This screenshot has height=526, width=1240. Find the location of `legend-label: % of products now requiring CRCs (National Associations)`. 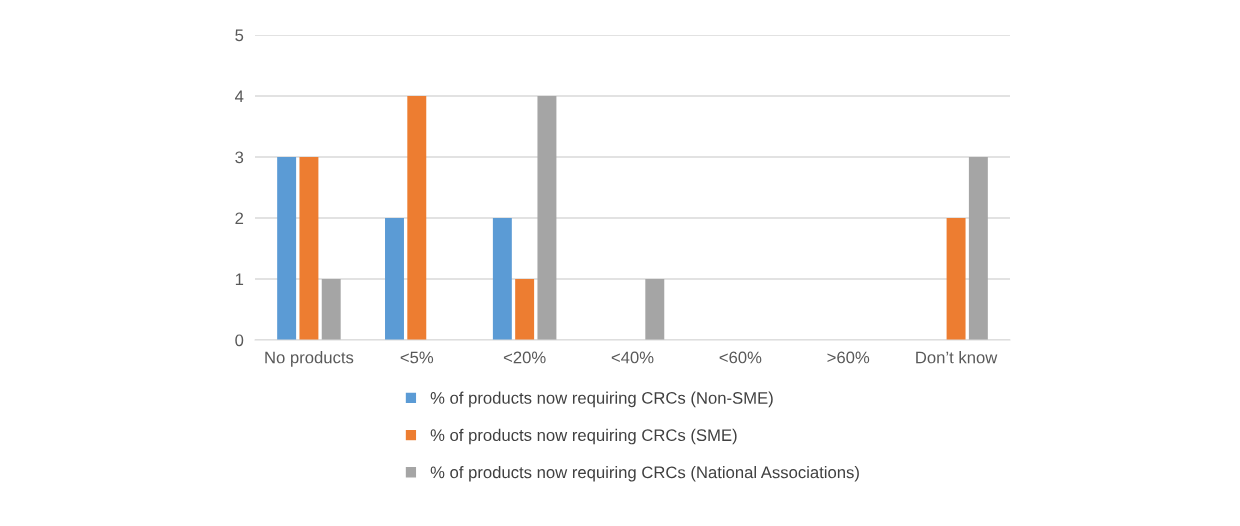

legend-label: % of products now requiring CRCs (National Associations) is located at coordinates (644, 474).